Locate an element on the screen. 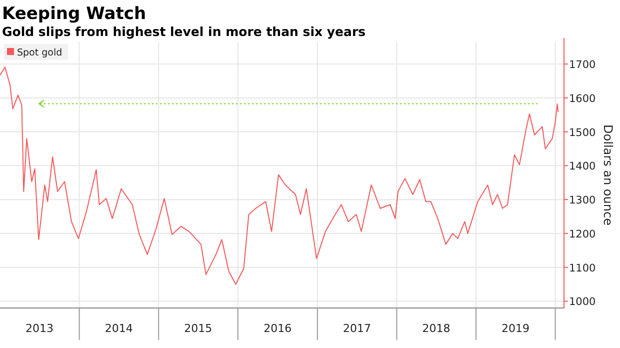  chart-subtitle: Gold slips from highest level in more than six years is located at coordinates (184, 31).